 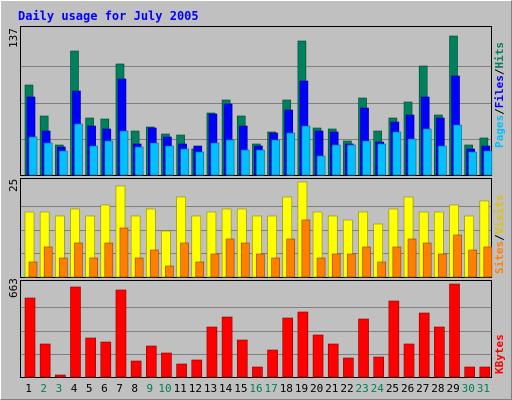 What do you see at coordinates (499, 71) in the screenshot?
I see `legend-sep-2: /` at bounding box center [499, 71].